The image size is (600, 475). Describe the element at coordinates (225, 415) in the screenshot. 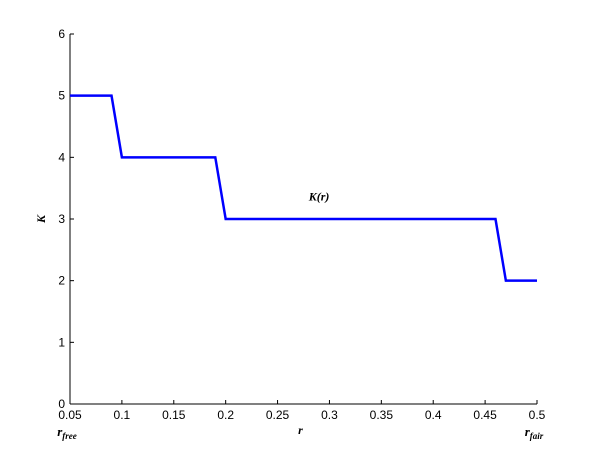

I see `x-tick-label: 0.2` at that location.